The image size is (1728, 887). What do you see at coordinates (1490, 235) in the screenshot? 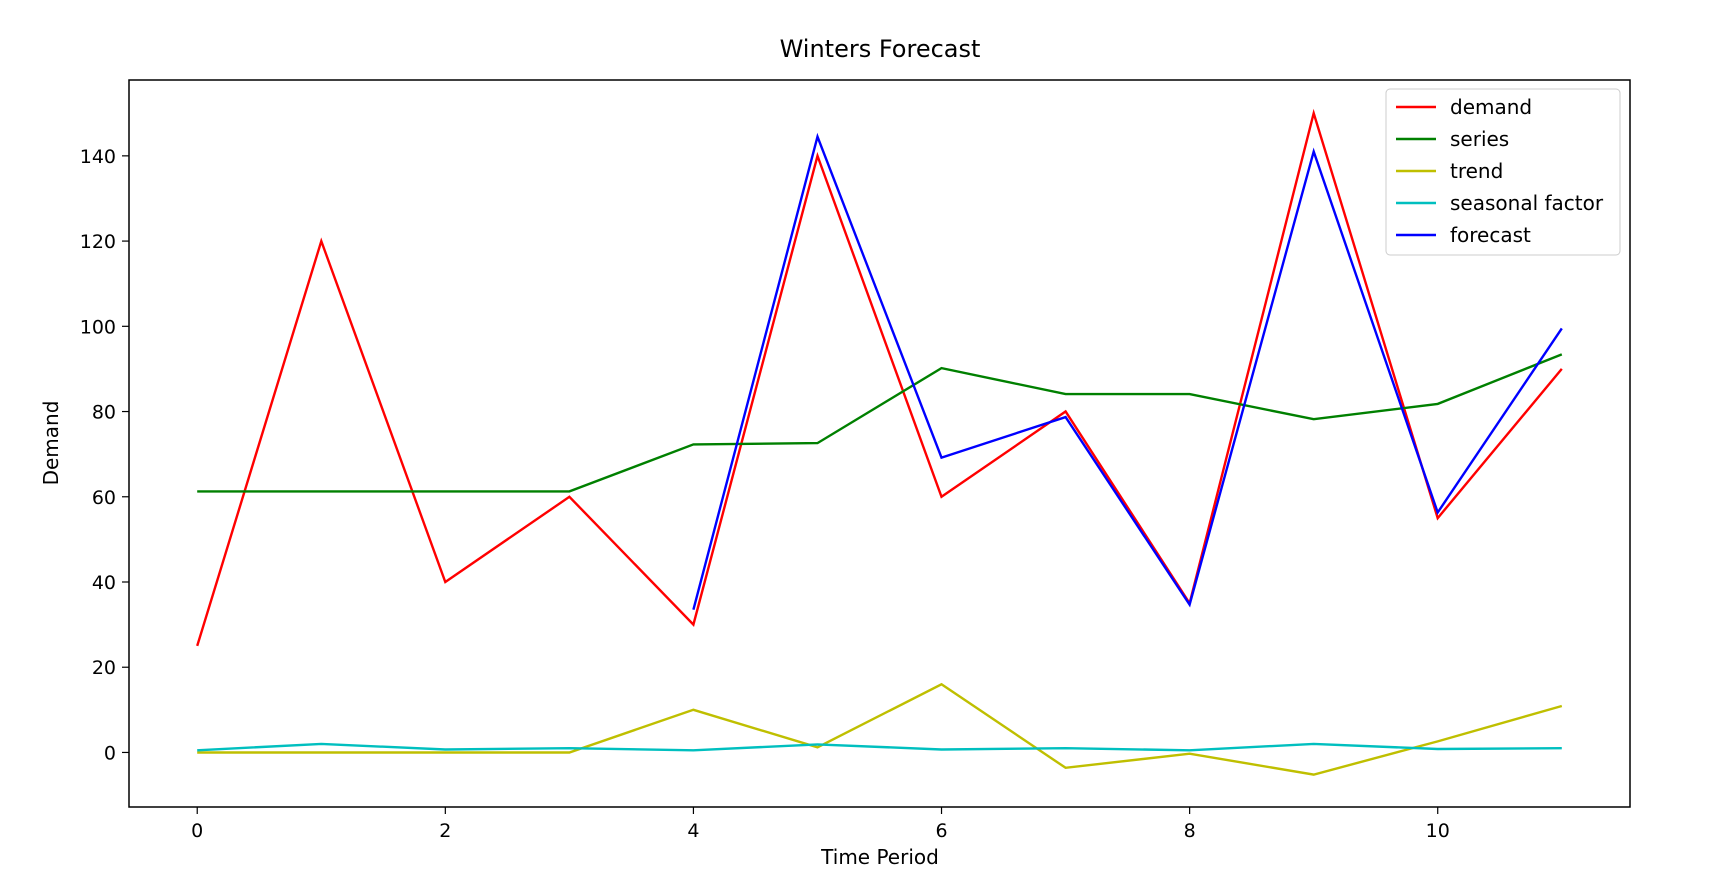
I see `legend-label: forecast` at bounding box center [1490, 235].